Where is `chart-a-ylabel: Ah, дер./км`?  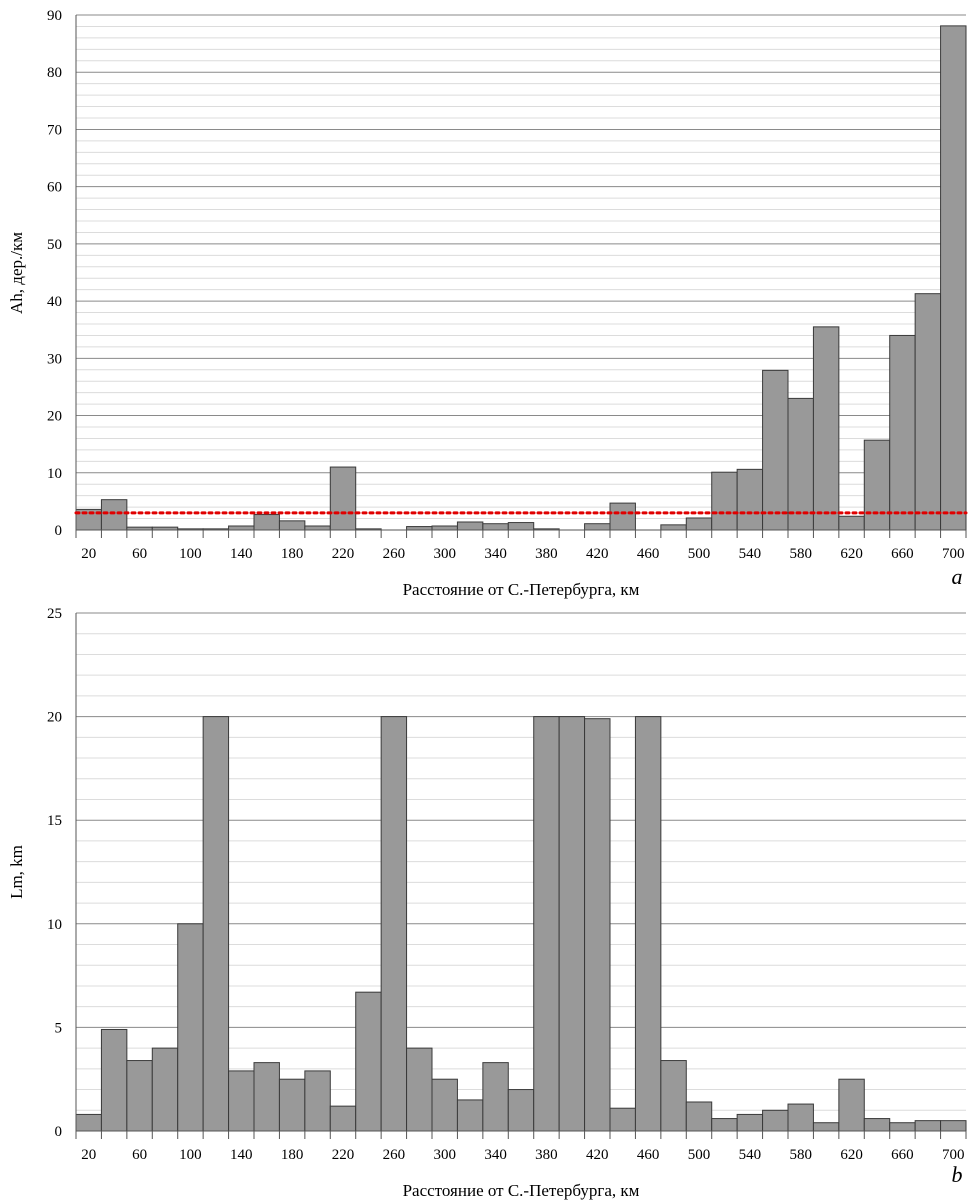
chart-a-ylabel: Ah, дер./км is located at coordinates (16, 273).